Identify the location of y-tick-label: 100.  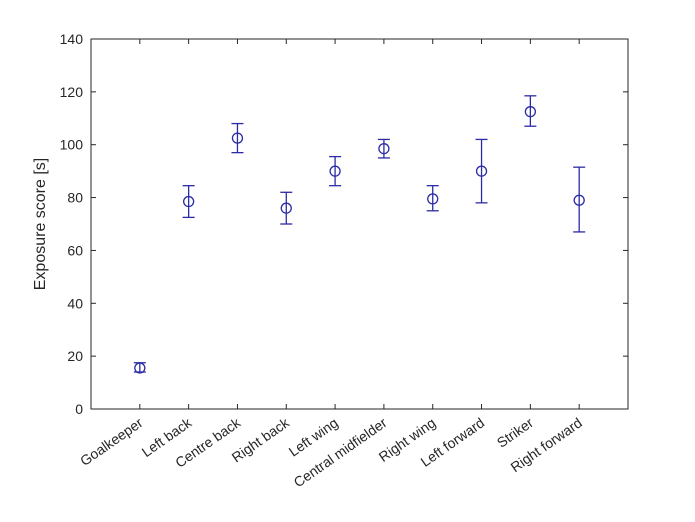
(72, 145).